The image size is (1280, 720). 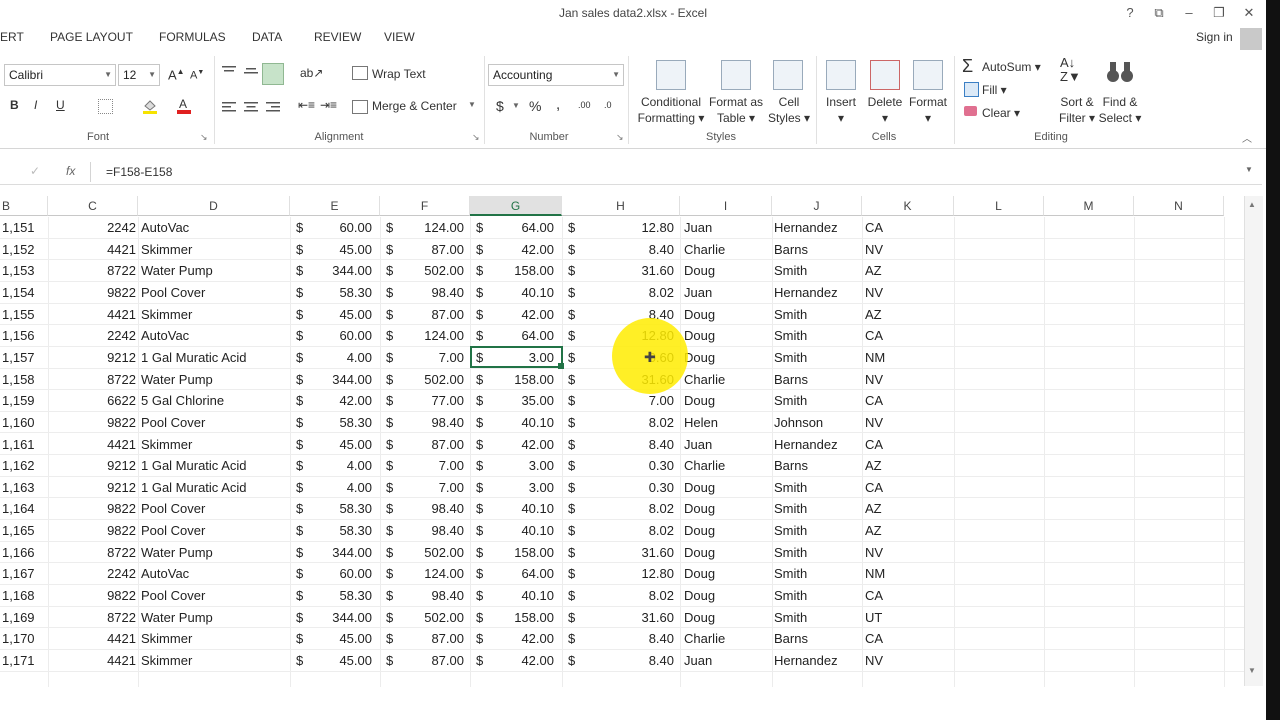 What do you see at coordinates (267, 37) in the screenshot?
I see `tab-data: DATA` at bounding box center [267, 37].